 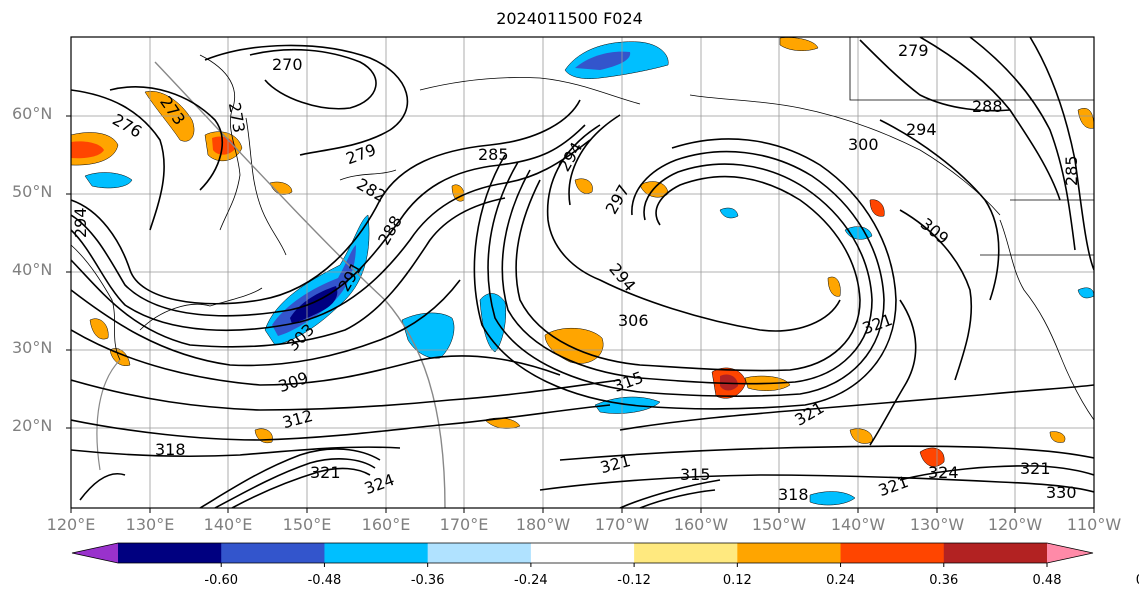 What do you see at coordinates (913, 50) in the screenshot?
I see `contour-label: 279` at bounding box center [913, 50].